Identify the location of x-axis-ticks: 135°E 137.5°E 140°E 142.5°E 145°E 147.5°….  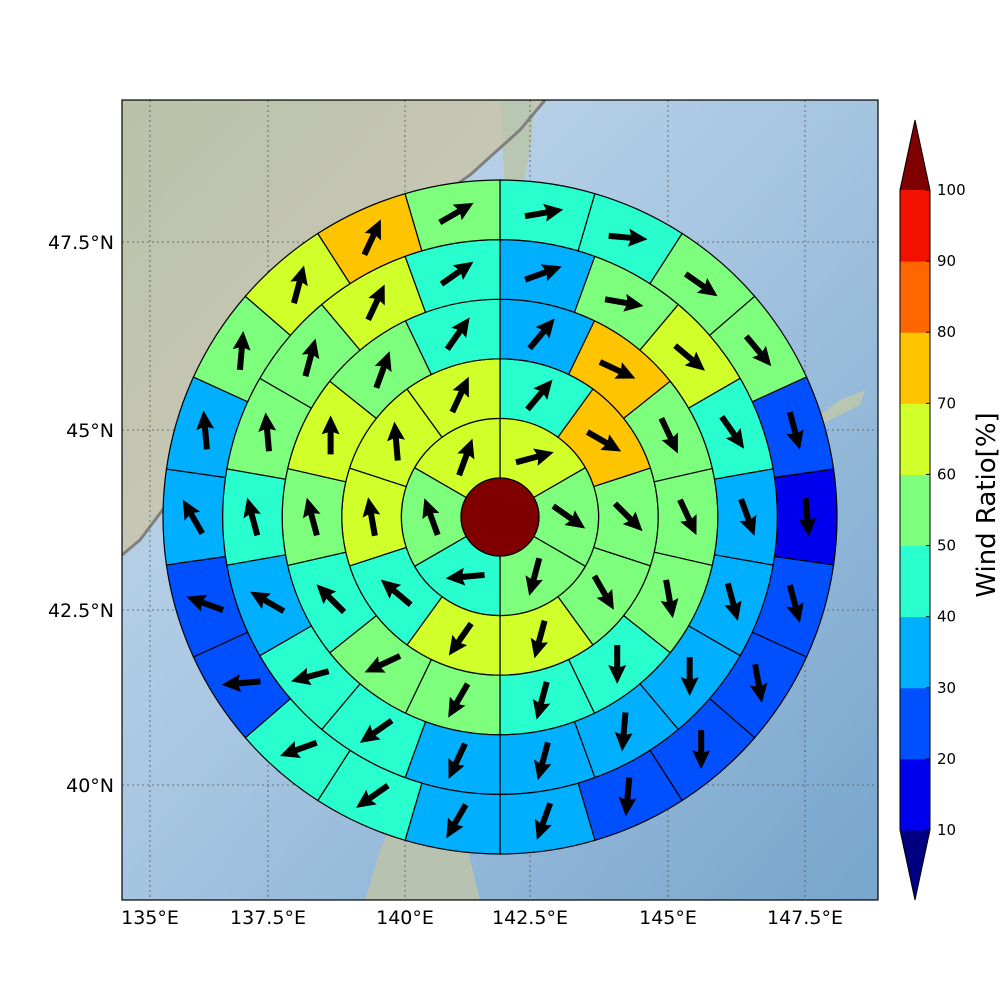
(482, 918).